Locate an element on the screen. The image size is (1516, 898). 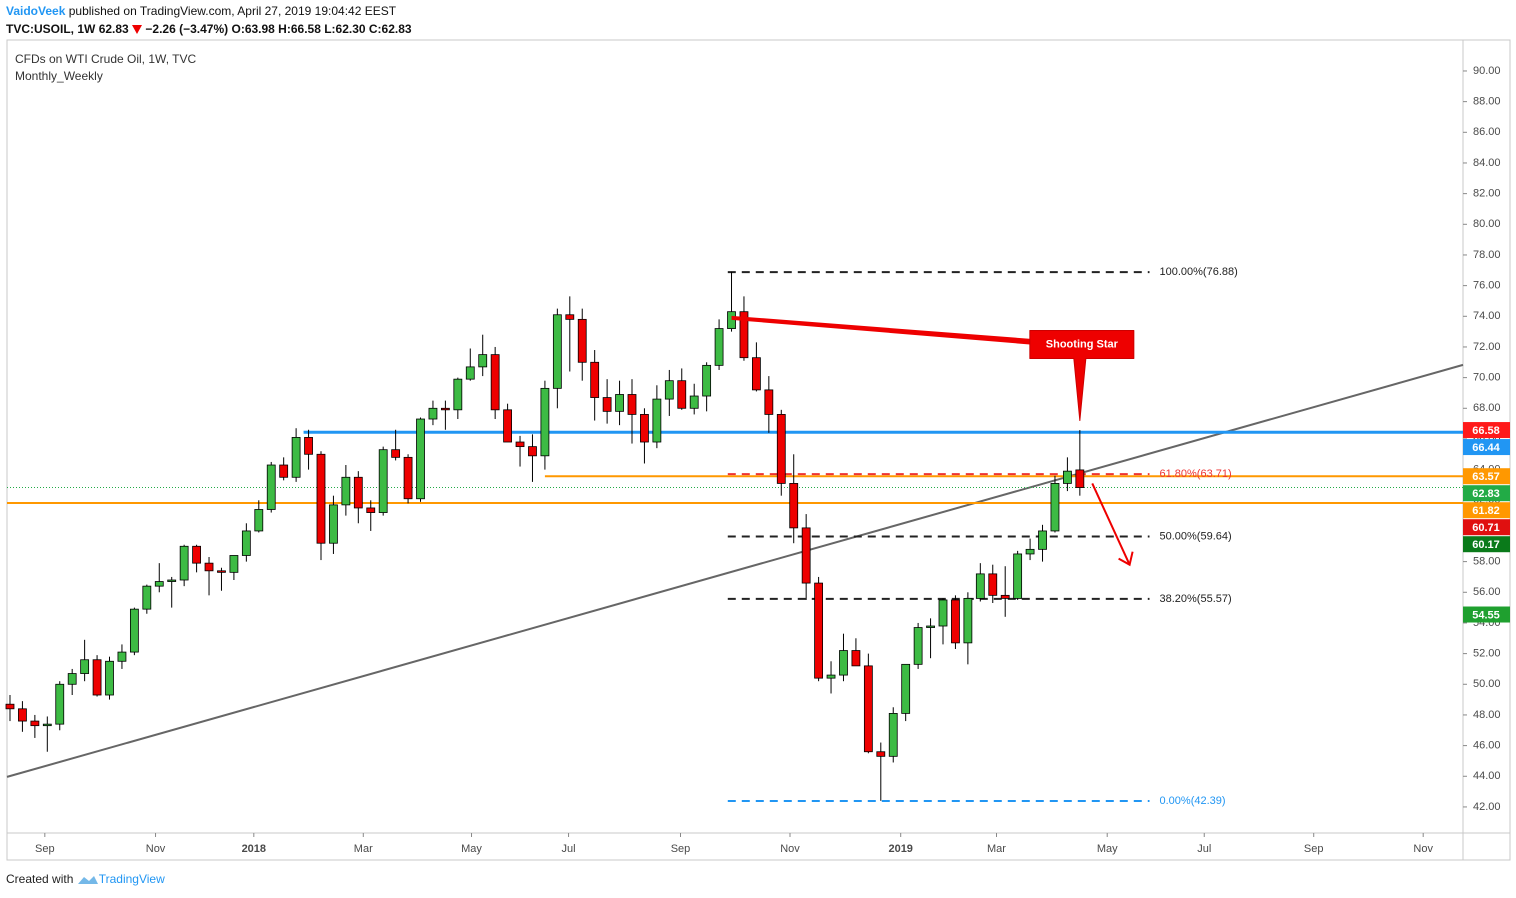
price-tag-label: 66.58 is located at coordinates (1486, 431).